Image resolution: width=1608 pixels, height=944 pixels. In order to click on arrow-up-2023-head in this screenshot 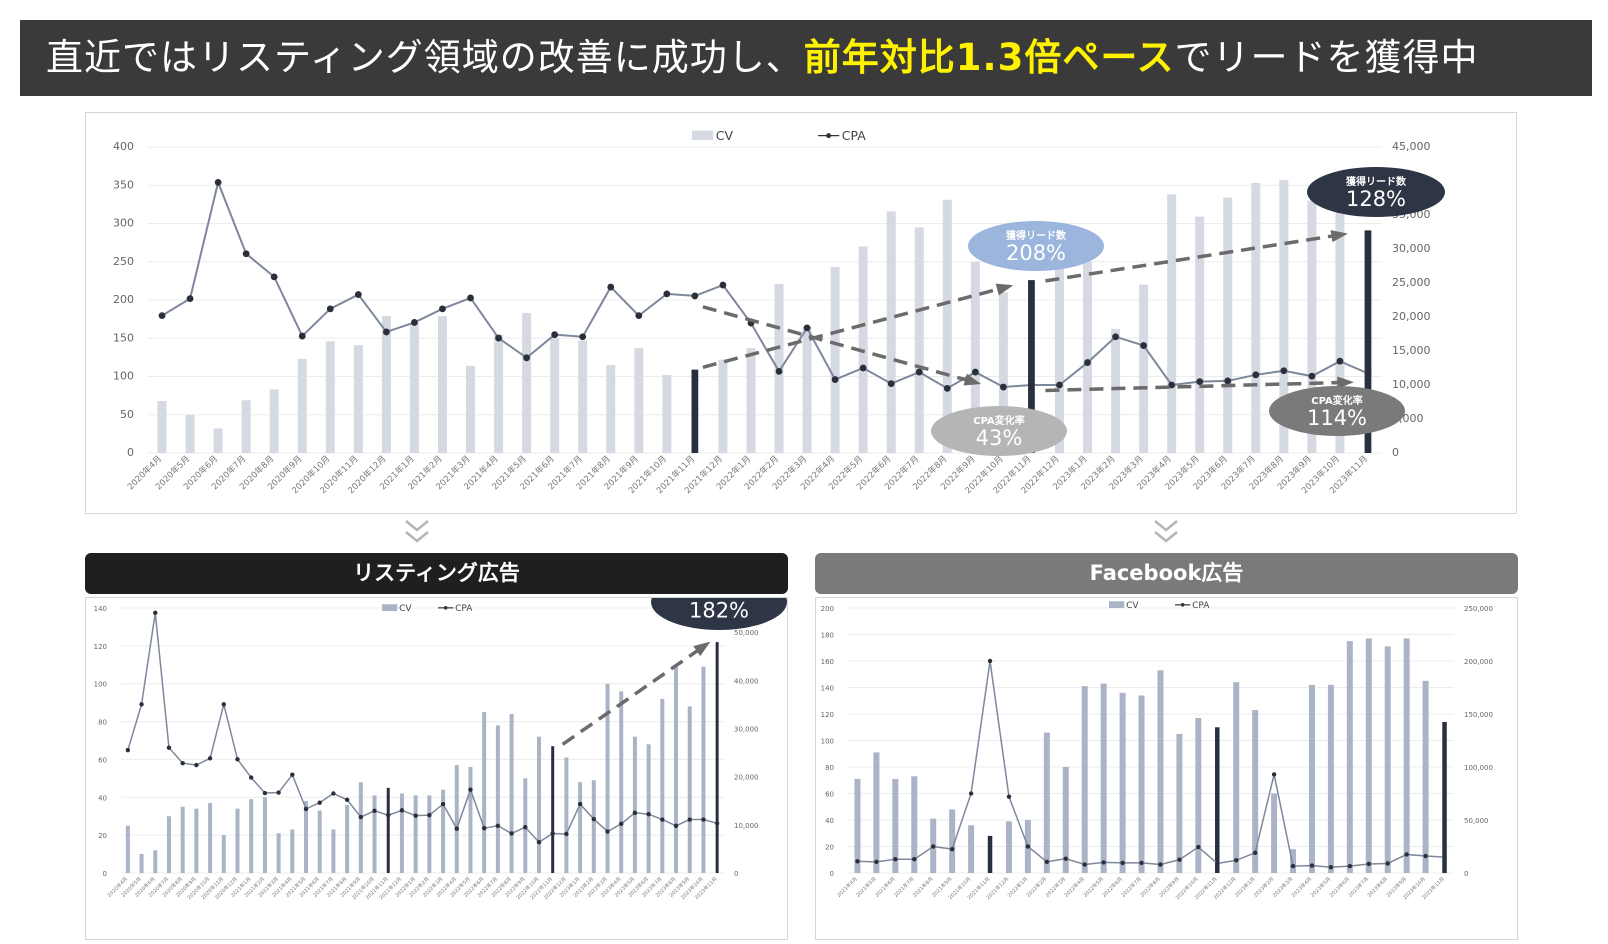, I will do `click(1339, 236)`.